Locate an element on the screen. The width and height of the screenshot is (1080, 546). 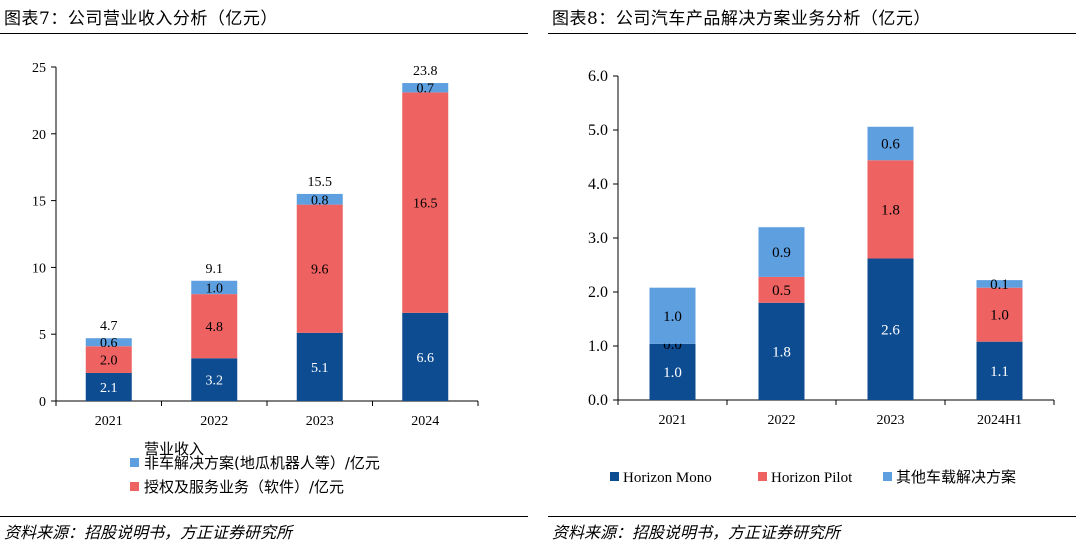
y-tick-label: 25 is located at coordinates (39, 68).